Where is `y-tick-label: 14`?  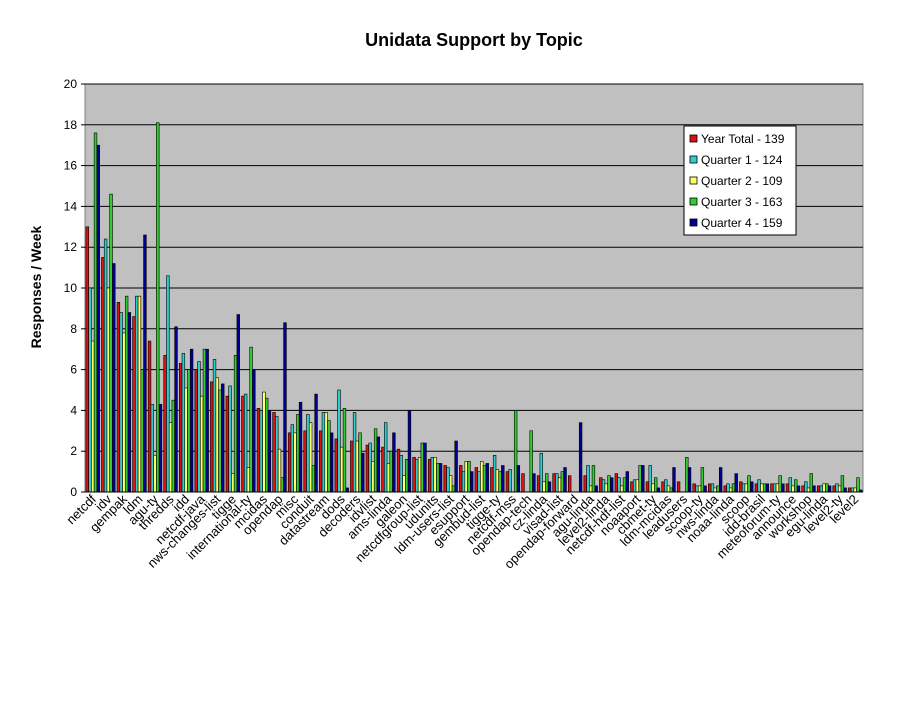 y-tick-label: 14 is located at coordinates (71, 206).